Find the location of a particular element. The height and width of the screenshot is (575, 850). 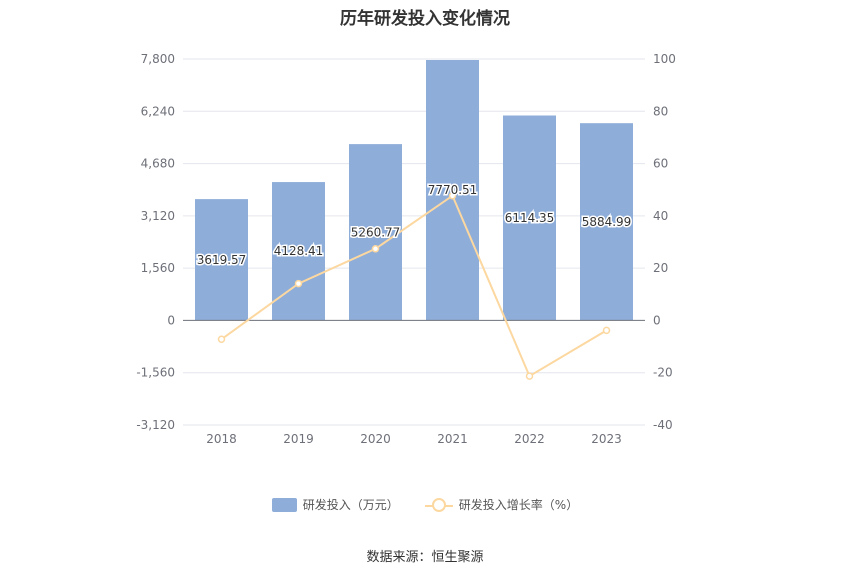

legend-item-bar: 研发投入（万元） is located at coordinates (335, 504).